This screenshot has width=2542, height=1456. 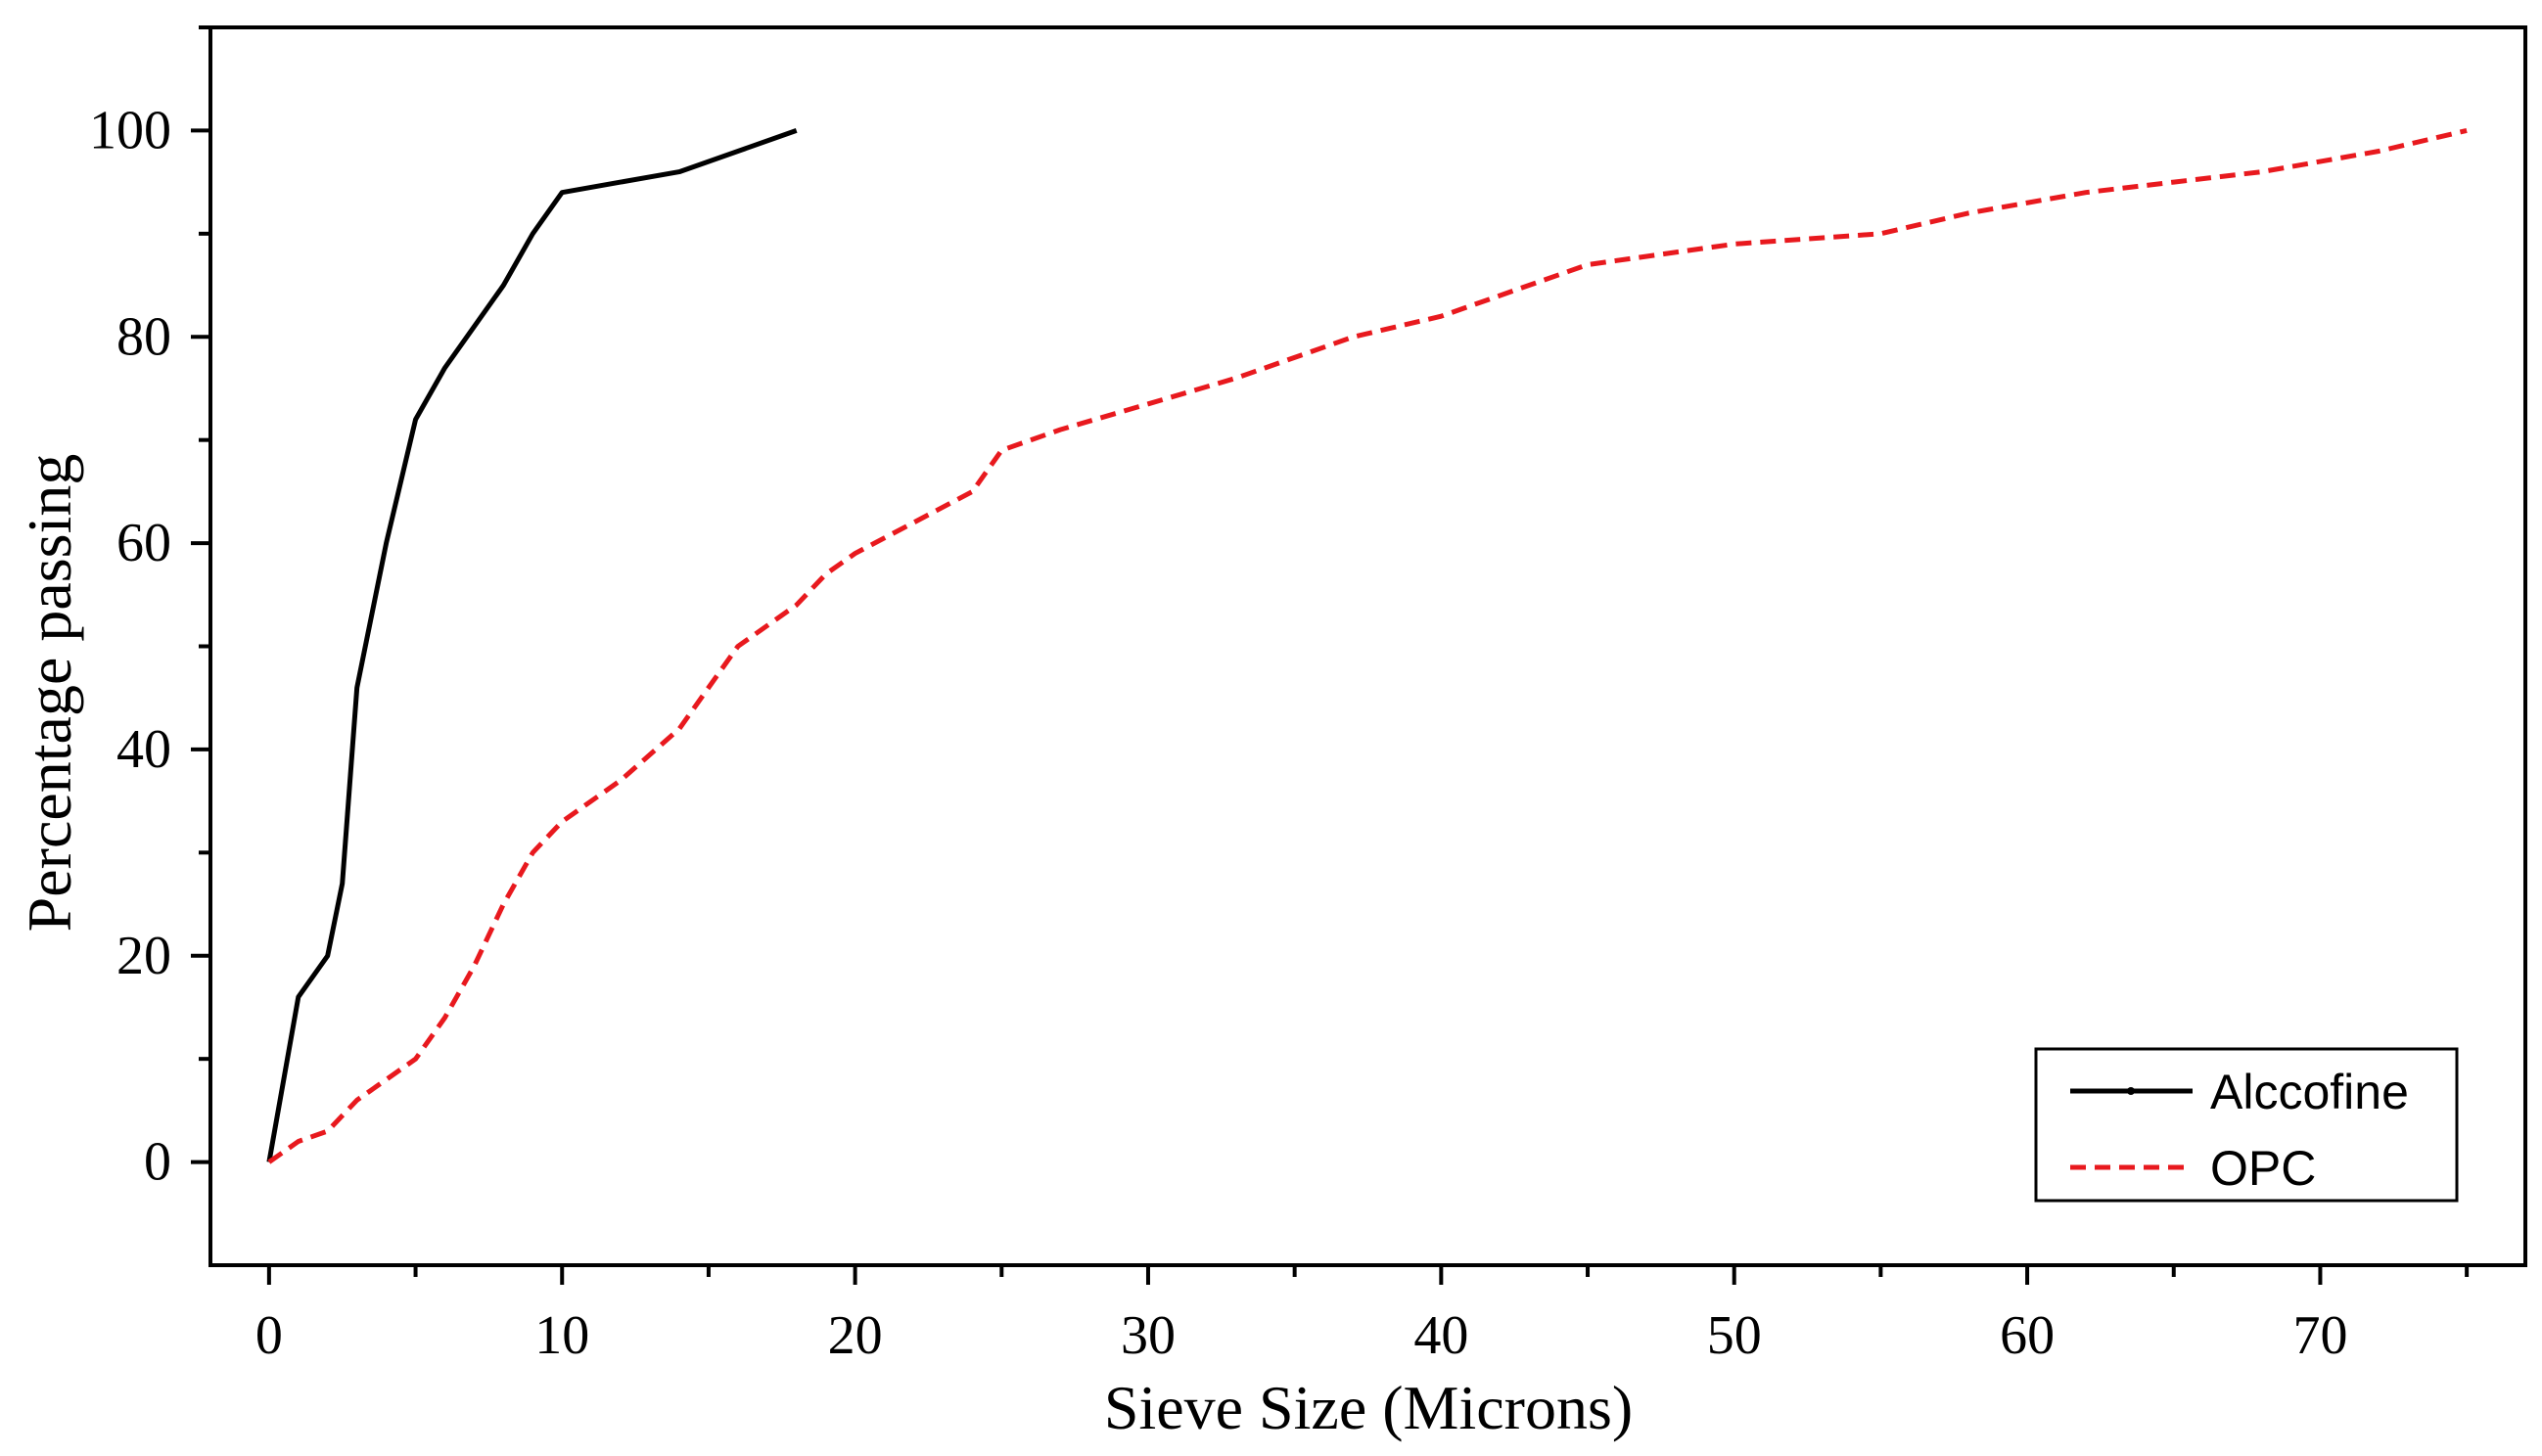 I want to click on x-tick-label: 60, so click(x=2028, y=1335).